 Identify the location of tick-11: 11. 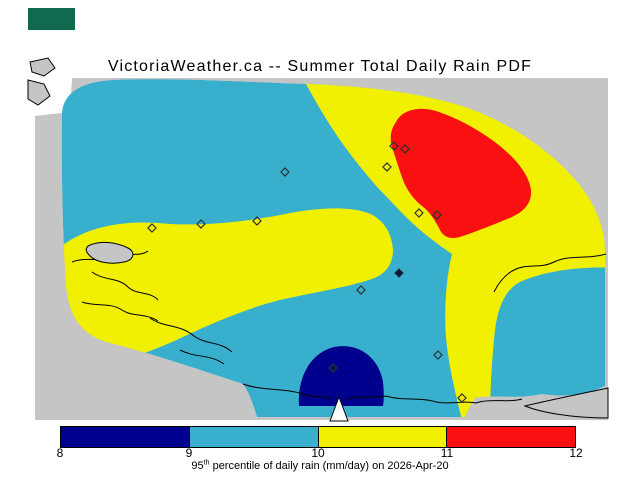
(447, 453).